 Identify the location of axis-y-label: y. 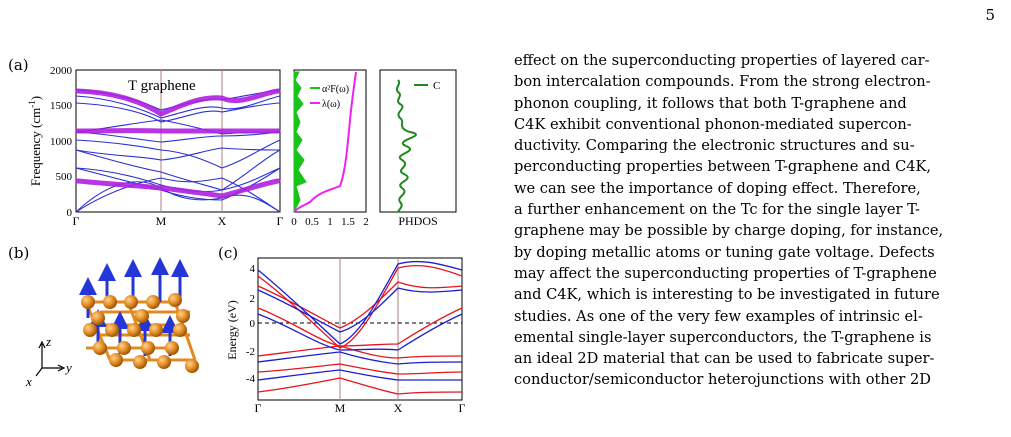
(68, 367).